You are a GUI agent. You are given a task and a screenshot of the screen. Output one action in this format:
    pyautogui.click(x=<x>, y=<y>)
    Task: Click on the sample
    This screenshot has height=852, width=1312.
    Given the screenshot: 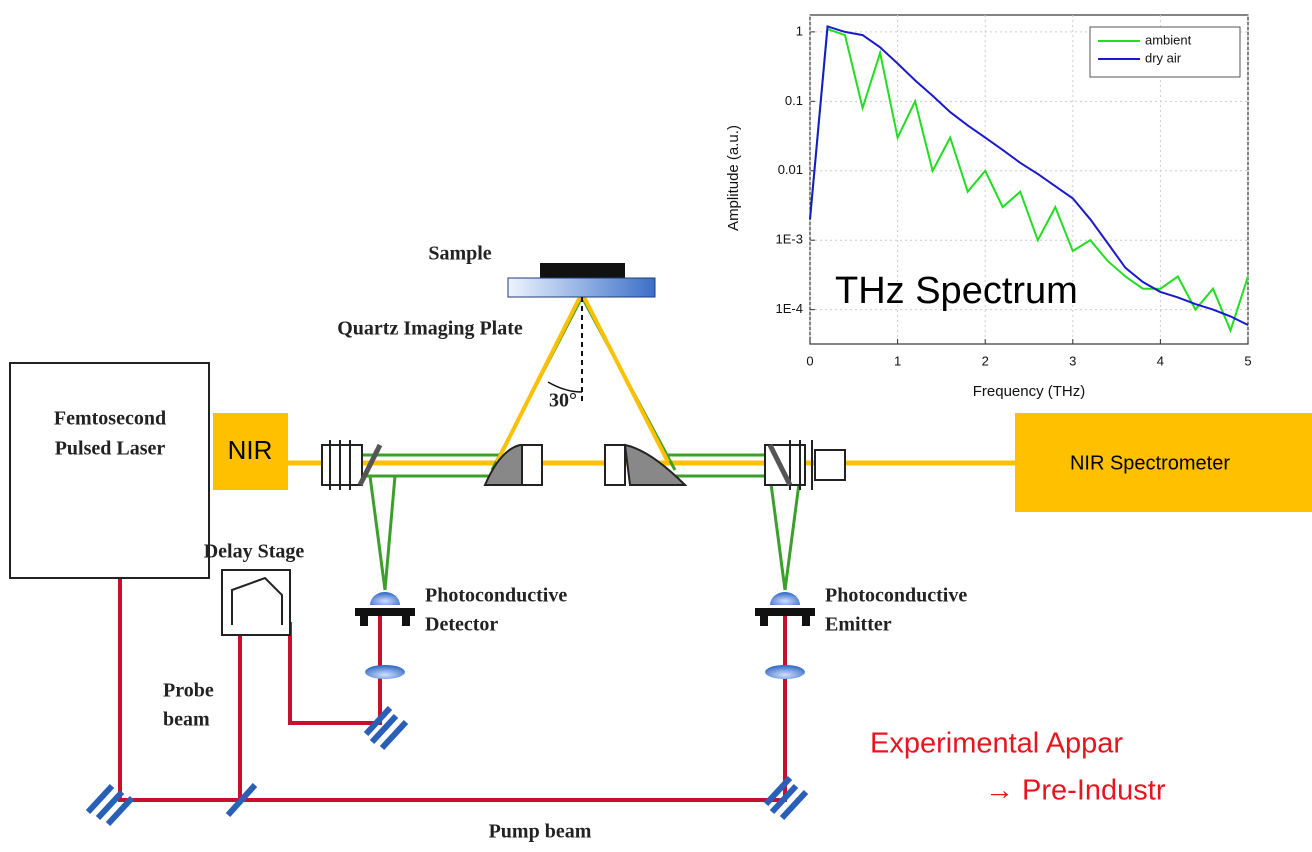 What is the action you would take?
    pyautogui.click(x=582, y=271)
    